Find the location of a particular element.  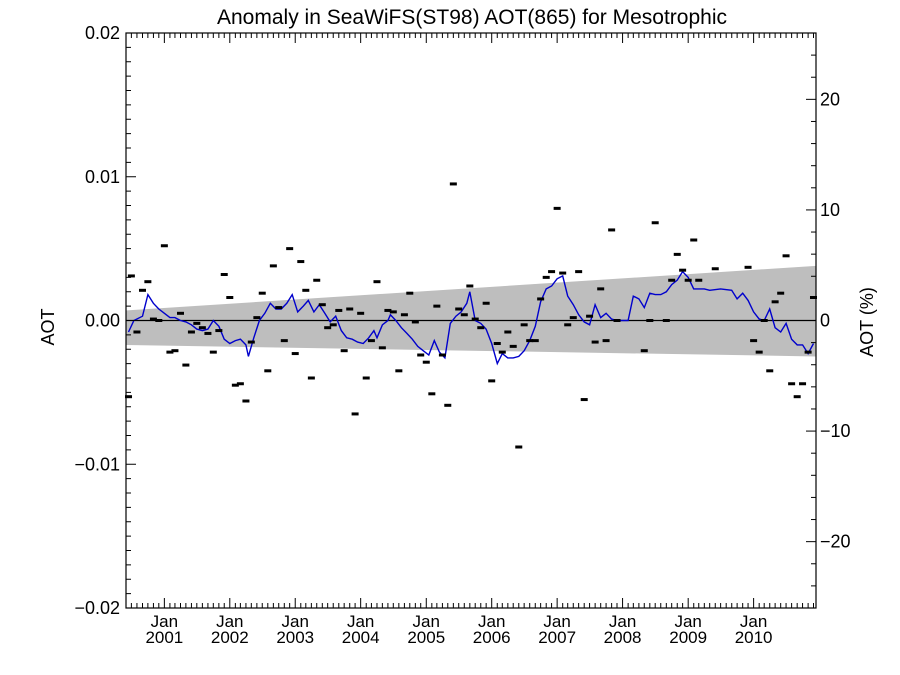

x-tick-year-label: 2005 is located at coordinates (426, 637).